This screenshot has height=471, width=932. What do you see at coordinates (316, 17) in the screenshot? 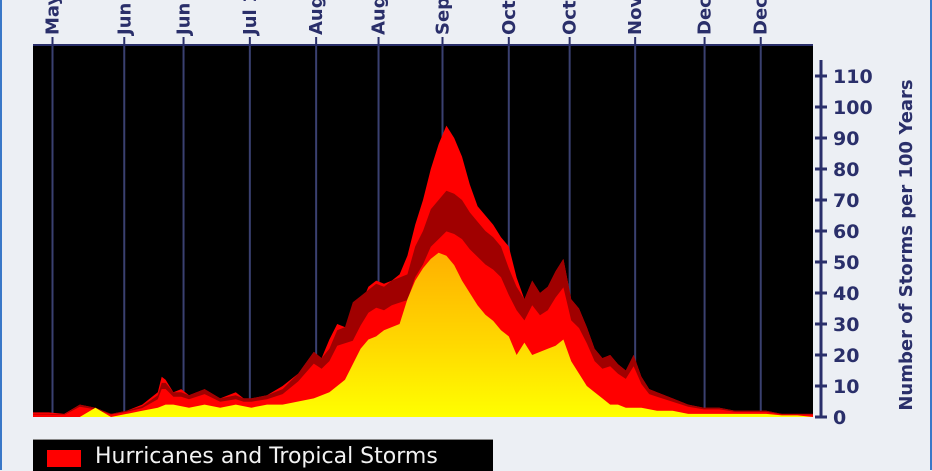
I see `x-tick-label-4: Aug 1` at bounding box center [316, 17].